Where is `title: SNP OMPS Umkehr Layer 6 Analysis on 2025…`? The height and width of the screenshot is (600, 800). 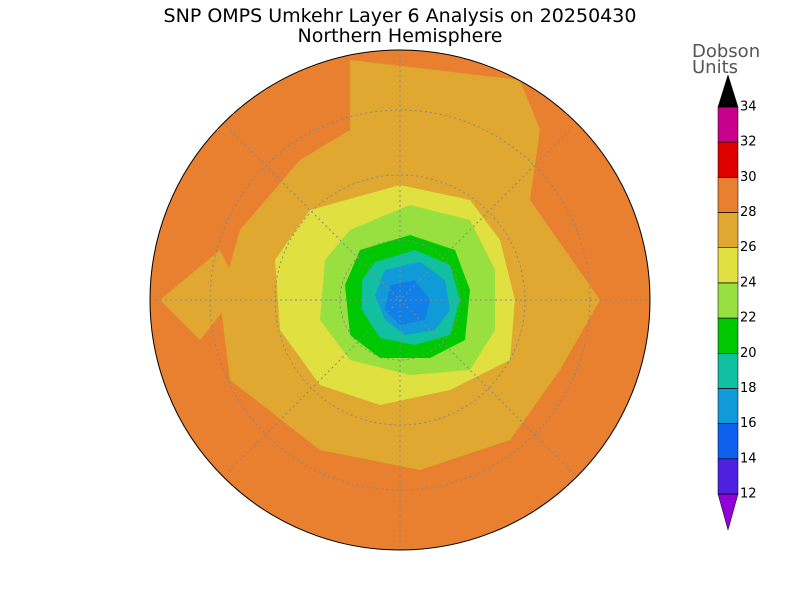 title: SNP OMPS Umkehr Layer 6 Analysis on 2025… is located at coordinates (400, 16).